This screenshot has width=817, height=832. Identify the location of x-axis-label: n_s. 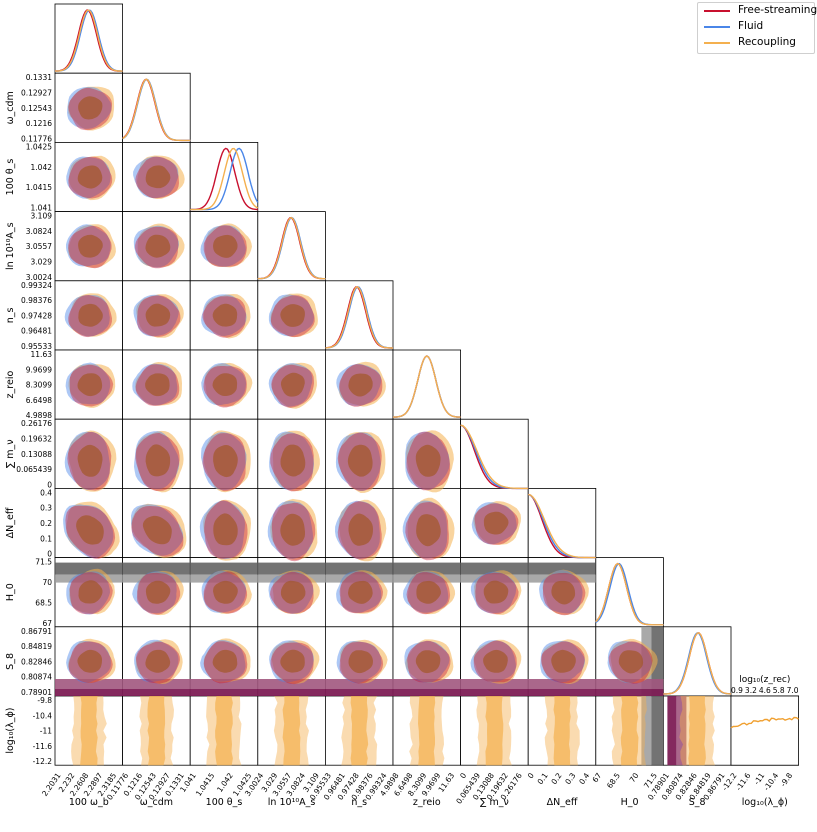
(359, 802).